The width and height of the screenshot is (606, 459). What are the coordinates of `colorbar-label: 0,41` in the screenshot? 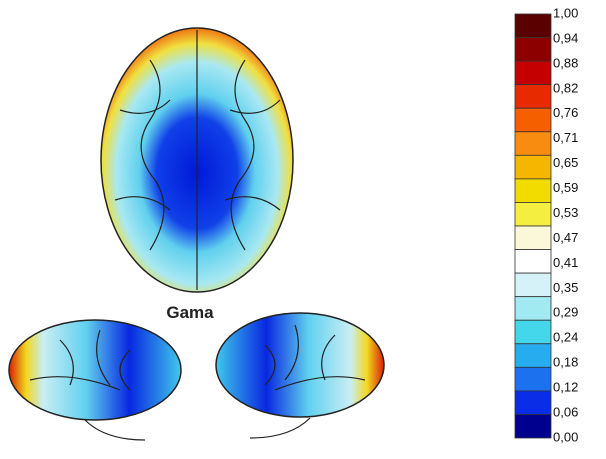 It's located at (565, 262).